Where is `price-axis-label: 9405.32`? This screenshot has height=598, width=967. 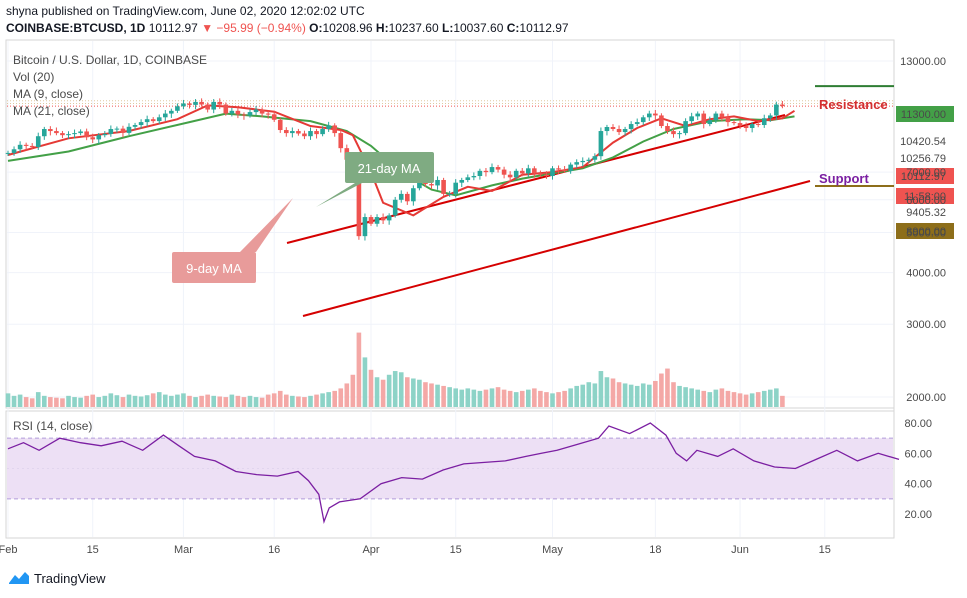 price-axis-label: 9405.32 is located at coordinates (926, 213).